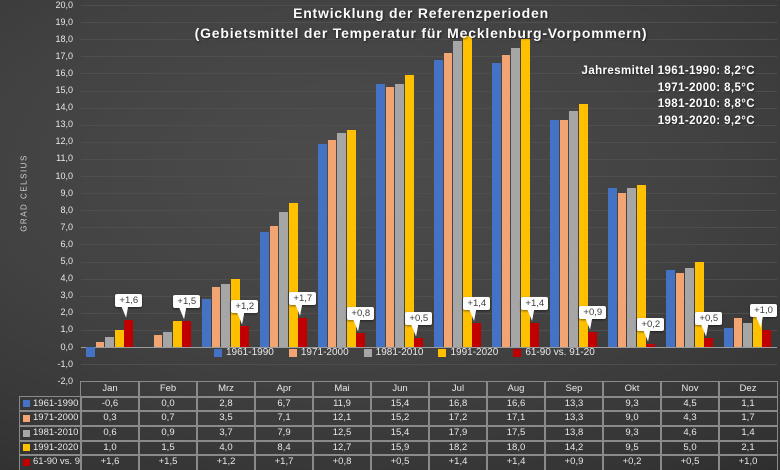 Image resolution: width=780 pixels, height=470 pixels. Describe the element at coordinates (467, 191) in the screenshot. I see `bar-1991-2020-Jul` at that location.